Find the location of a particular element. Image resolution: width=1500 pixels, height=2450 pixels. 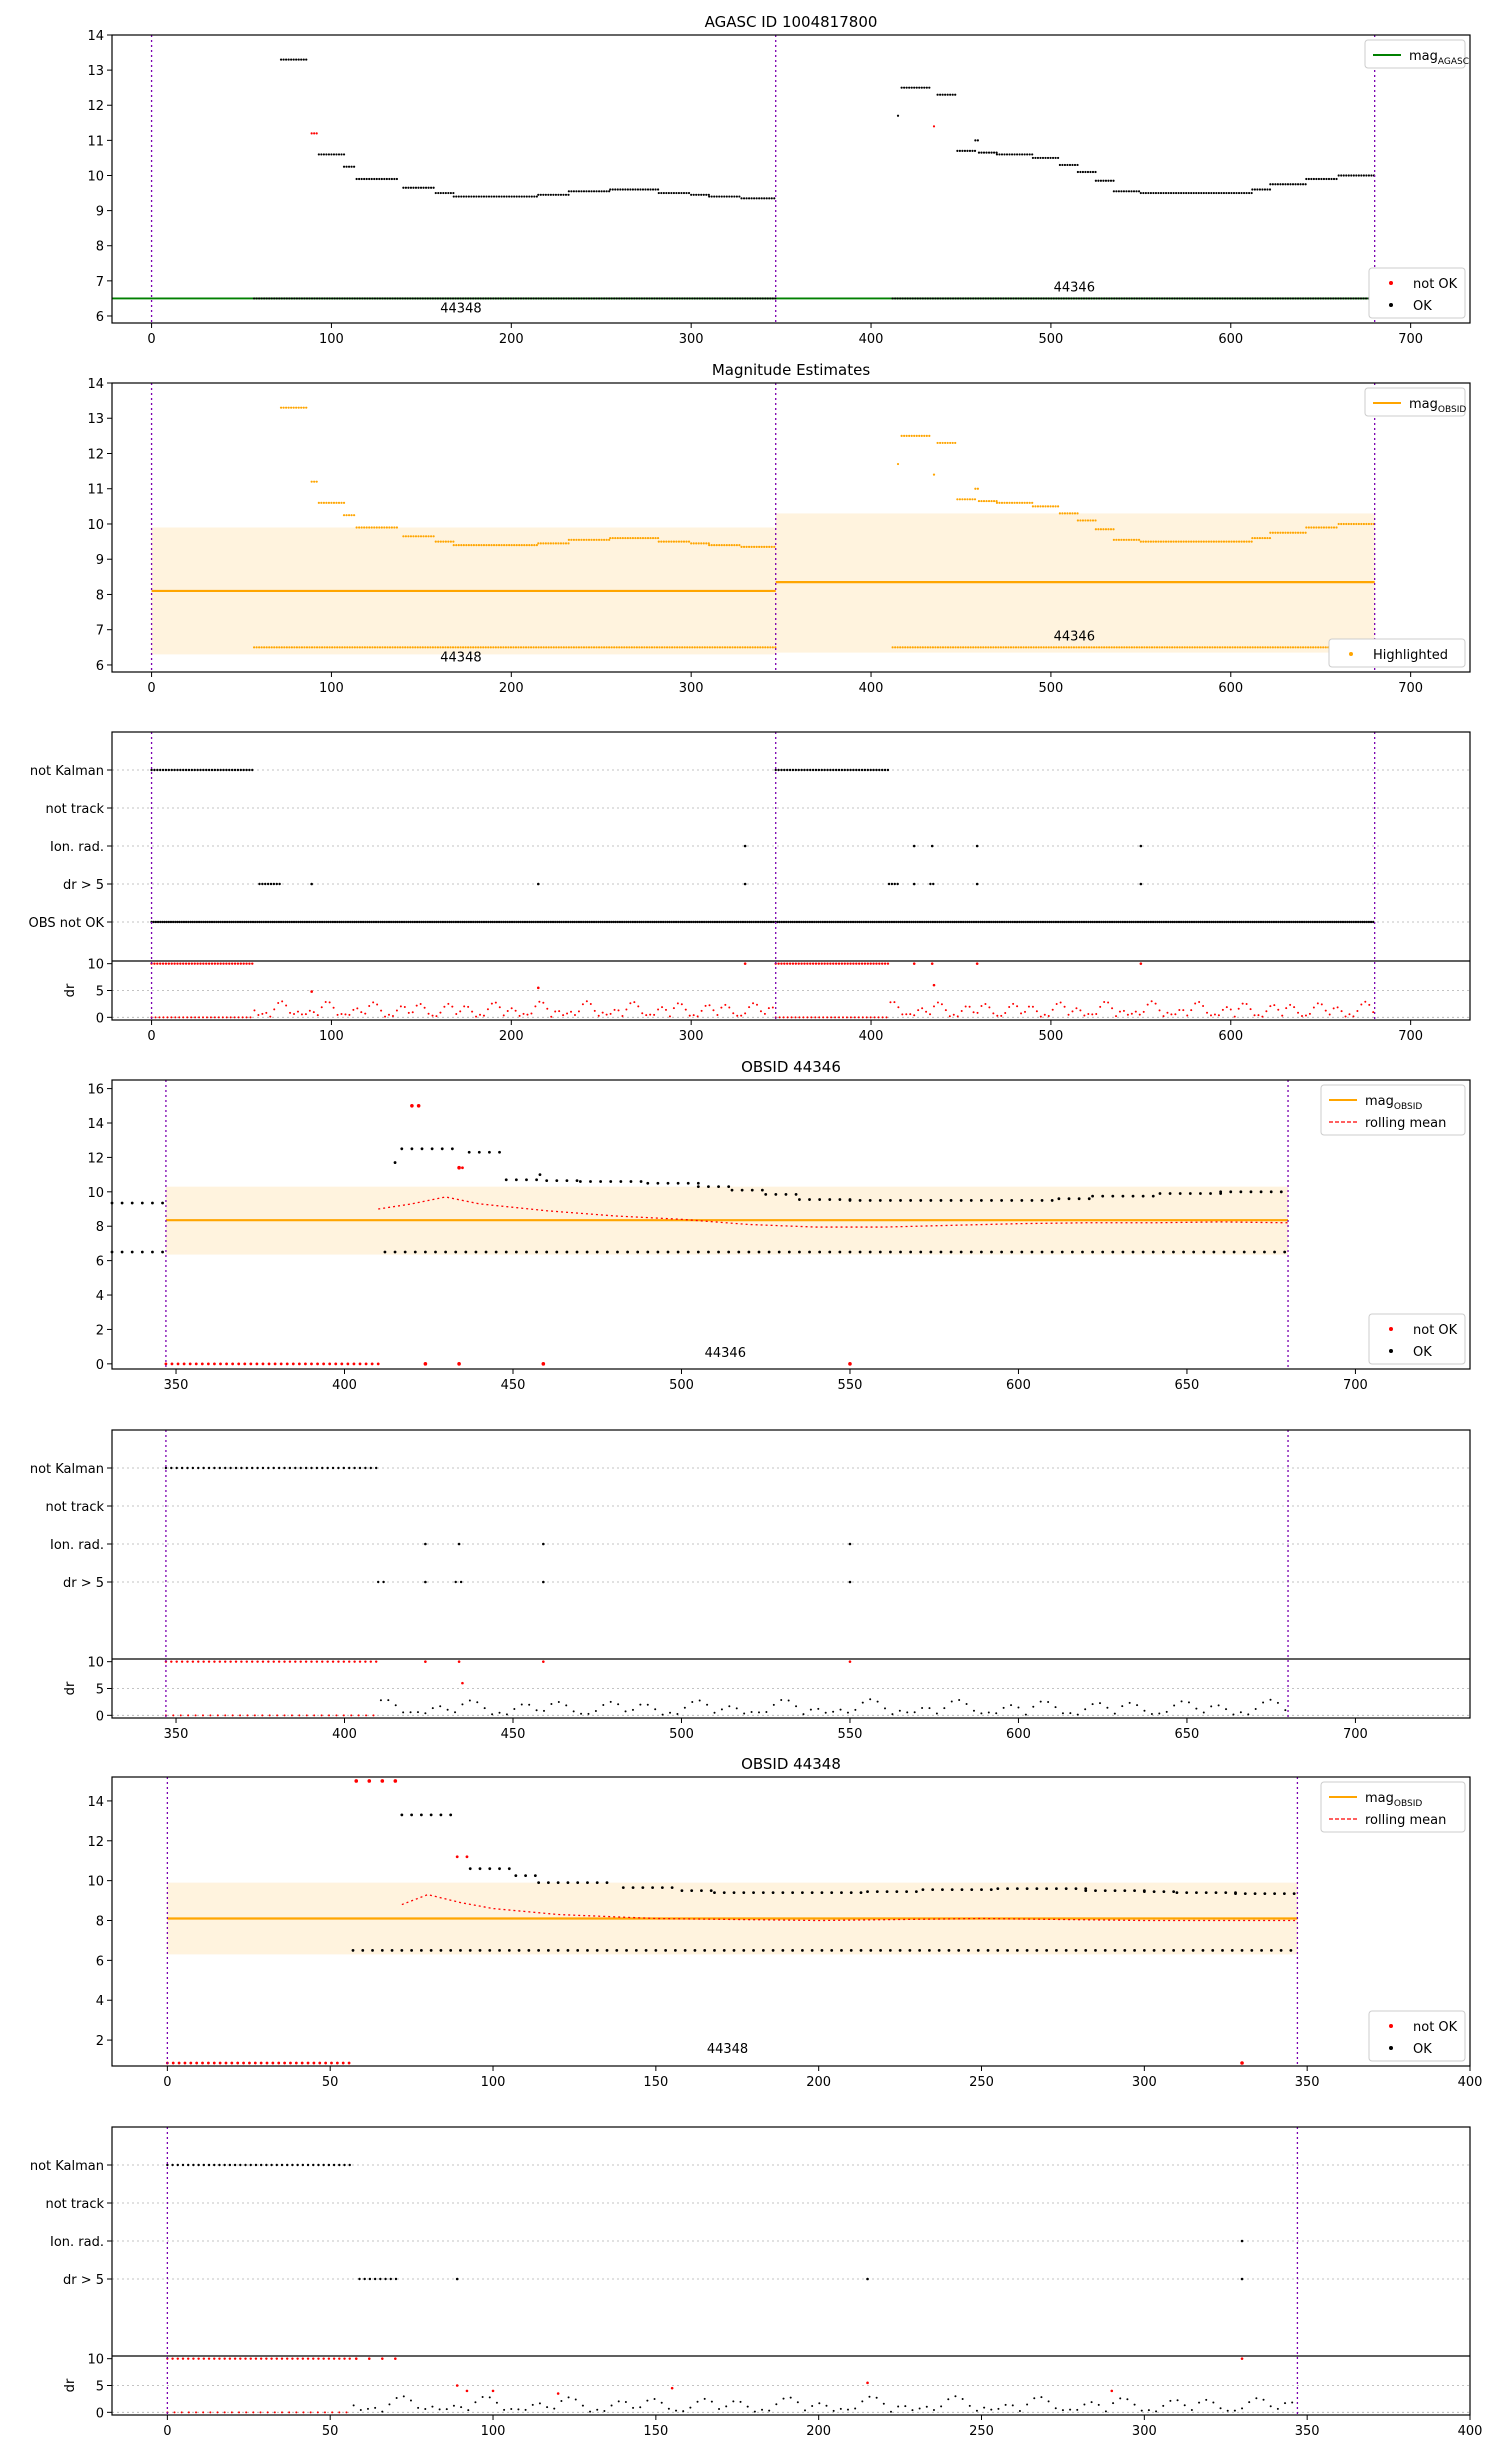

y-tick-label: 13 is located at coordinates (95, 71).